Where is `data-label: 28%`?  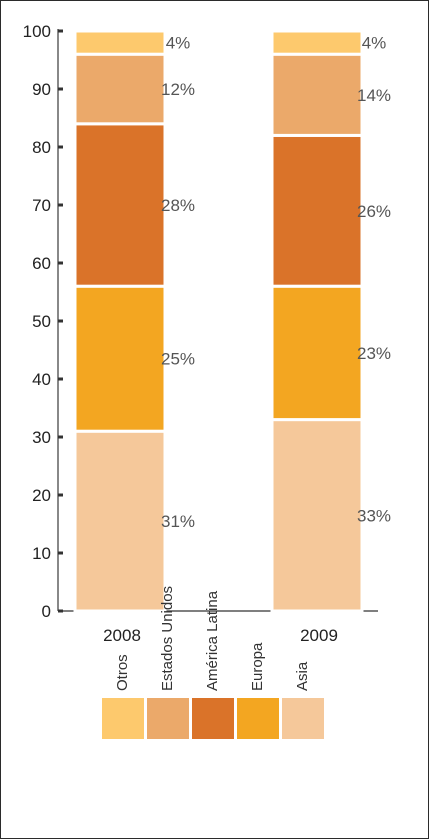 data-label: 28% is located at coordinates (178, 205).